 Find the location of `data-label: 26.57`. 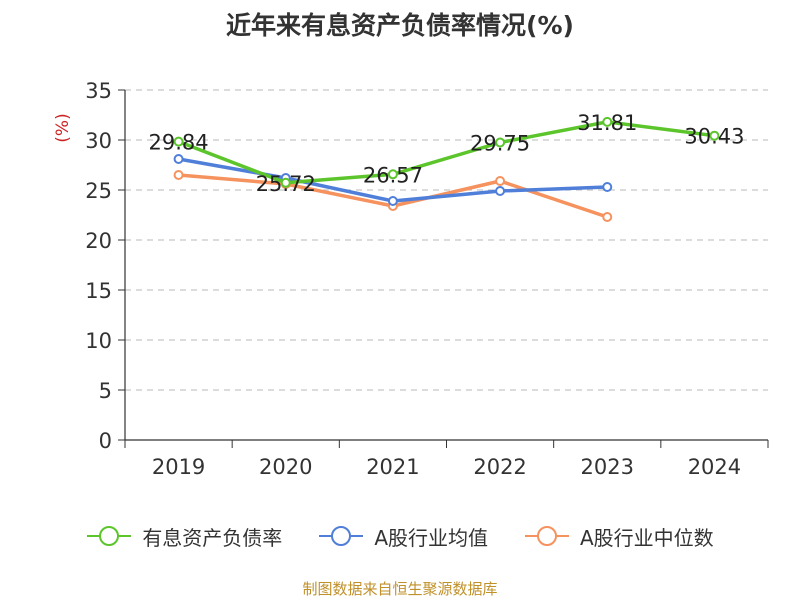

data-label: 26.57 is located at coordinates (393, 175).